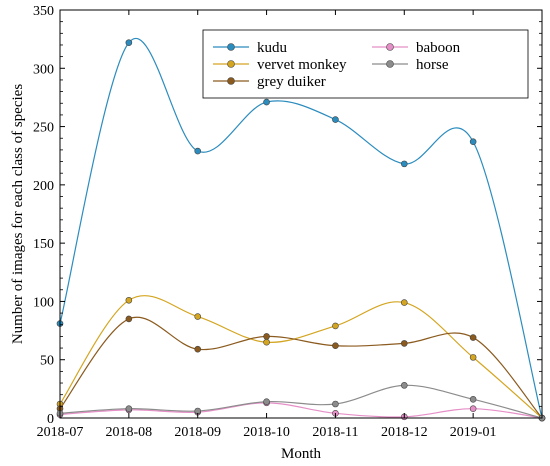 This screenshot has width=550, height=466. Describe the element at coordinates (301, 454) in the screenshot. I see `x-axis-label: Month` at that location.